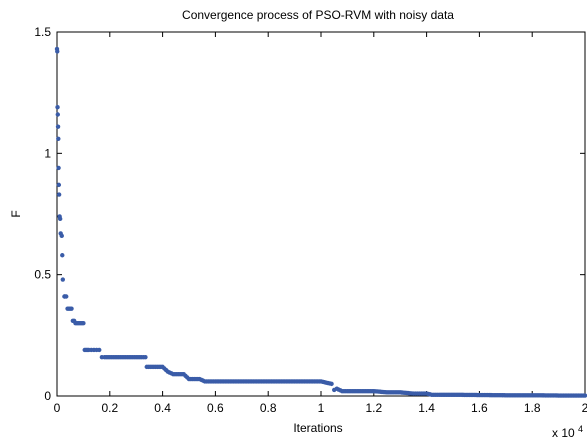 This screenshot has height=443, width=587. What do you see at coordinates (426, 408) in the screenshot?
I see `x-tick-label: 1.4` at bounding box center [426, 408].